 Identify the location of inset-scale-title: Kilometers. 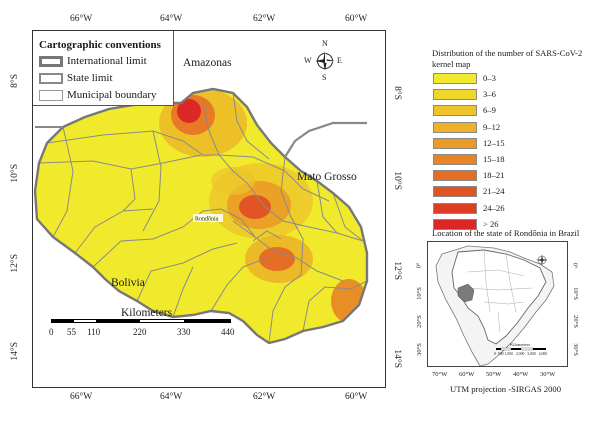
(520, 344).